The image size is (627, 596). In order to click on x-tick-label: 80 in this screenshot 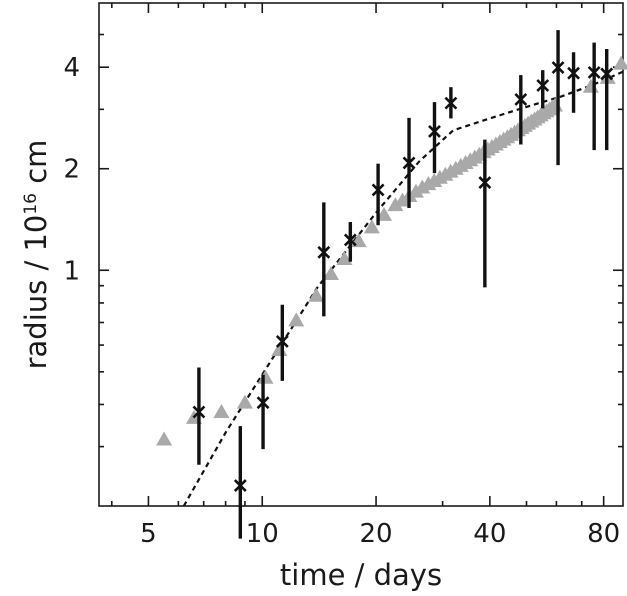, I will do `click(603, 534)`.